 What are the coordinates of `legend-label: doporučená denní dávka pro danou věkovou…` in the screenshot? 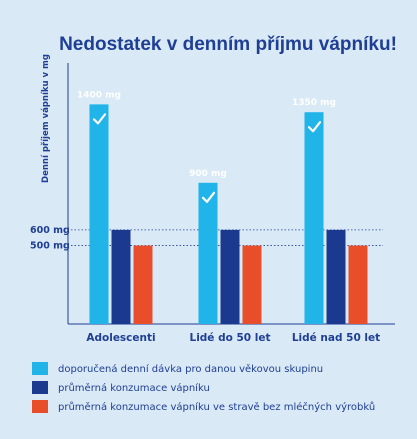 It's located at (190, 369).